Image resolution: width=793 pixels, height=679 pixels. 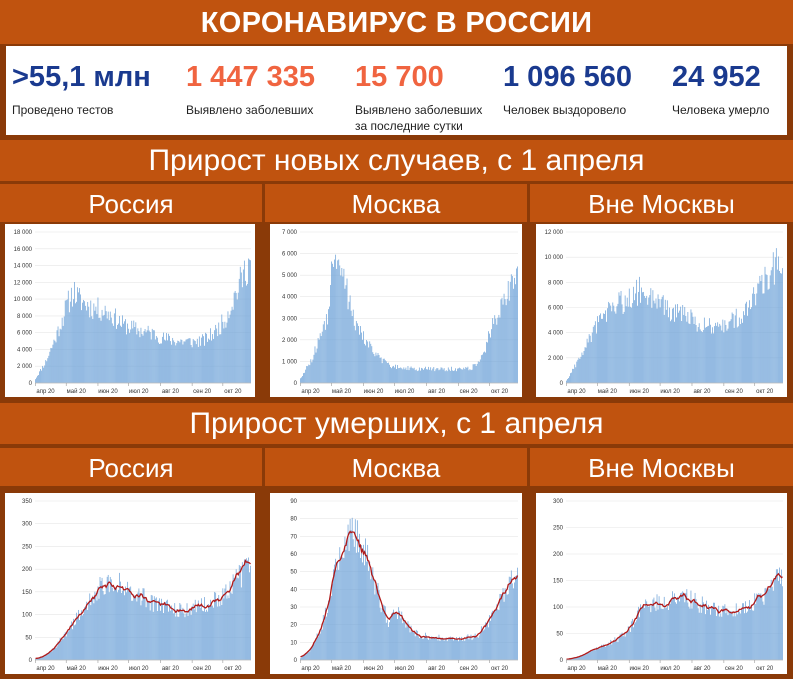 I want to click on page-title: КОРОНАВИРУС В РОССИИ, so click(x=396, y=22).